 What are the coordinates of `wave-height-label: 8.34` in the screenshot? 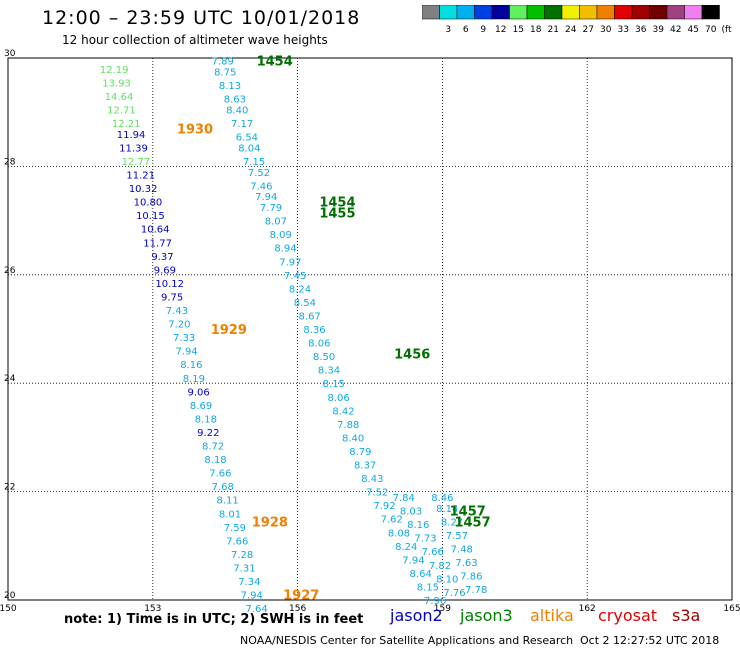 It's located at (329, 371).